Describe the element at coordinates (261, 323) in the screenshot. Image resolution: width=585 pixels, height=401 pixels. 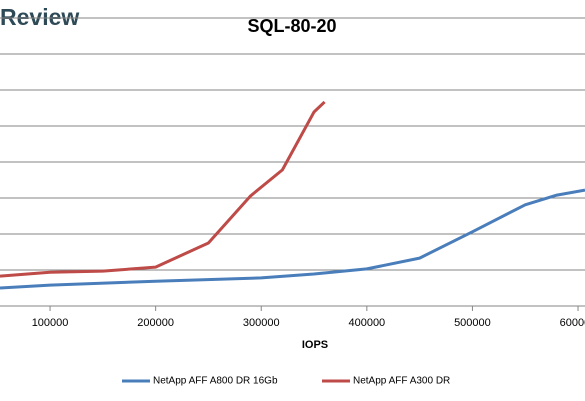
I see `x-tick-label: 300000` at that location.